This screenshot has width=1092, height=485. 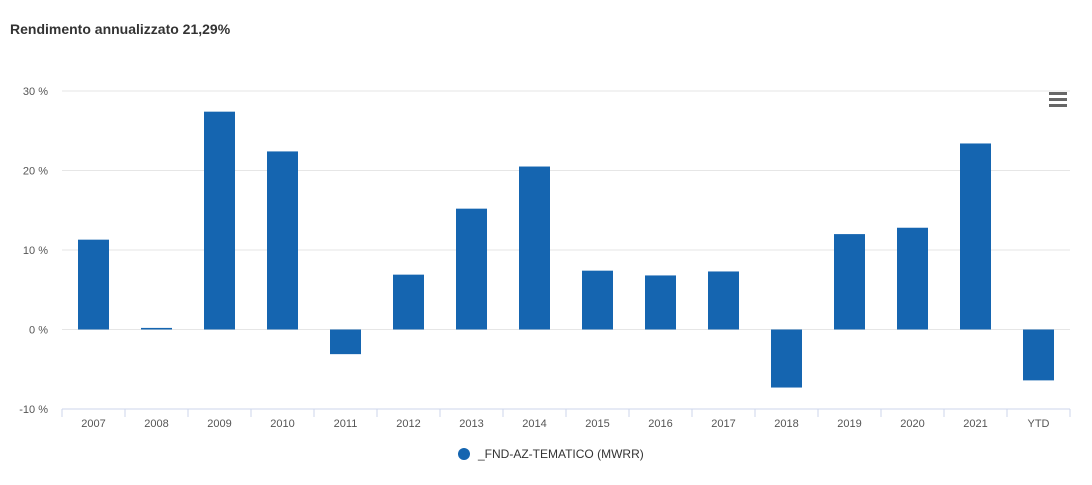 What do you see at coordinates (38, 331) in the screenshot?
I see `y-tick-label: 0 %` at bounding box center [38, 331].